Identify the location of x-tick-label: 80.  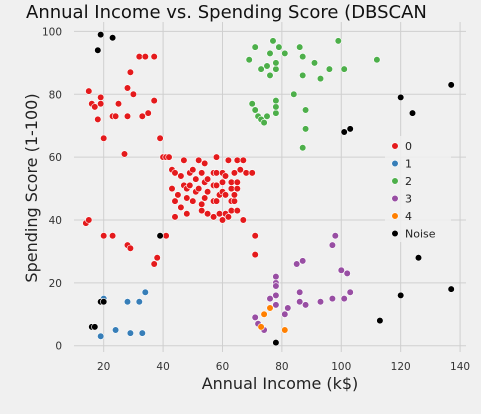
(281, 367).